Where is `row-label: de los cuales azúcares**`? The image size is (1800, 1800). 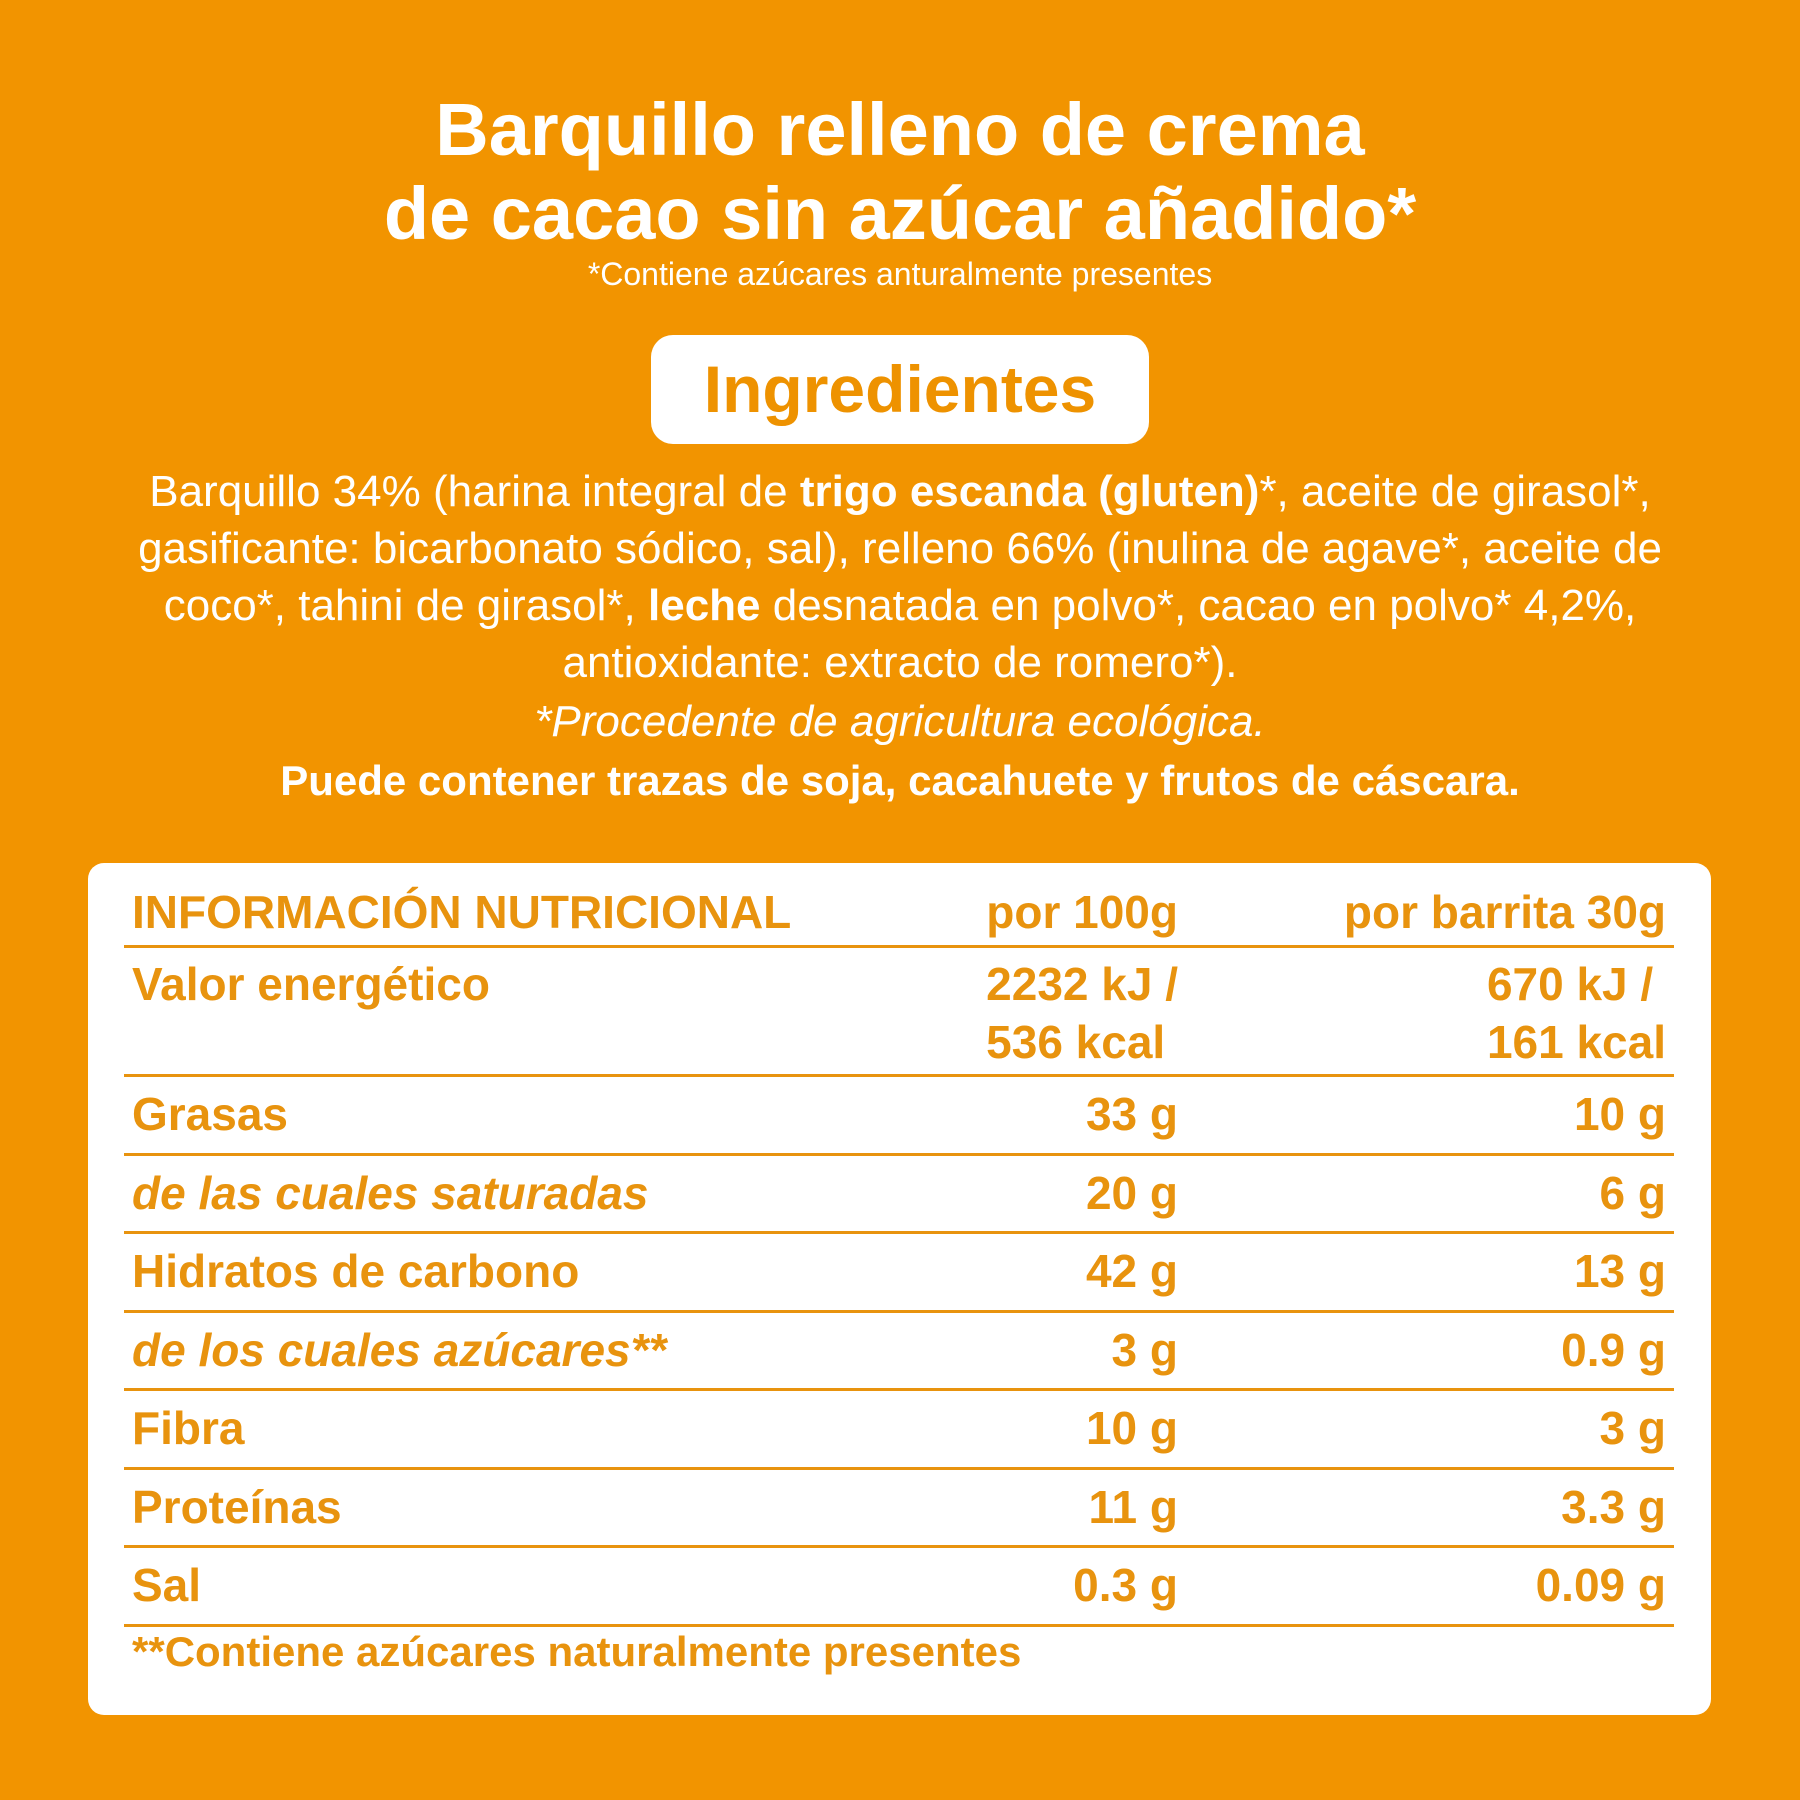 row-label: de los cuales azúcares** is located at coordinates (399, 1350).